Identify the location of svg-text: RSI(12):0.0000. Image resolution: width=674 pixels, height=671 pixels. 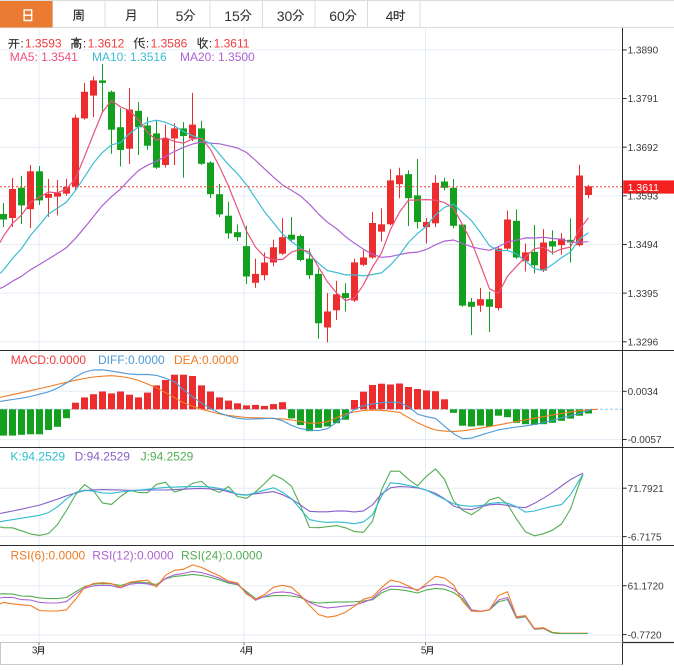
(133, 555).